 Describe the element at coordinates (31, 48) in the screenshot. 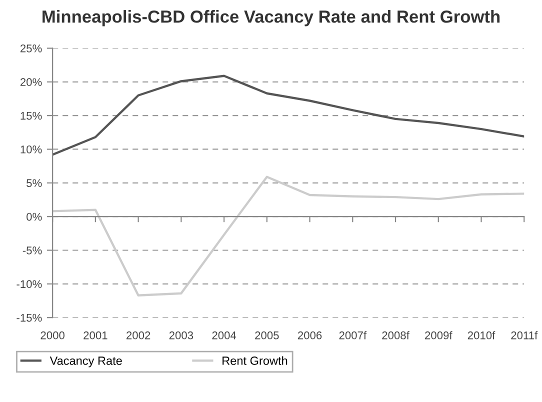

I see `y-tick-label: 25%` at that location.